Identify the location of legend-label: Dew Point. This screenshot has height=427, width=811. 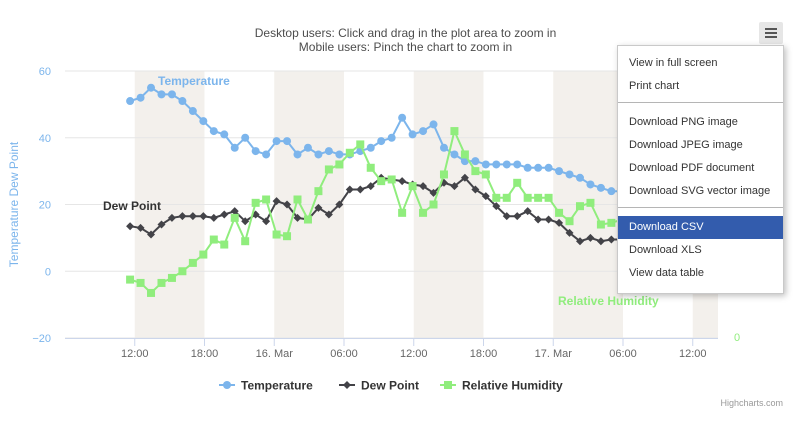
(390, 386).